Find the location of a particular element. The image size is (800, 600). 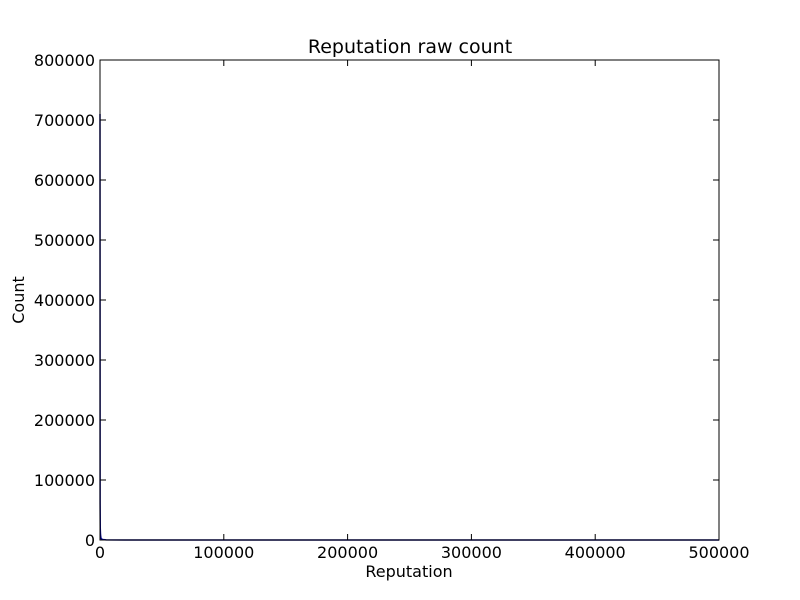

y-tick-label: 800000 is located at coordinates (64, 60).